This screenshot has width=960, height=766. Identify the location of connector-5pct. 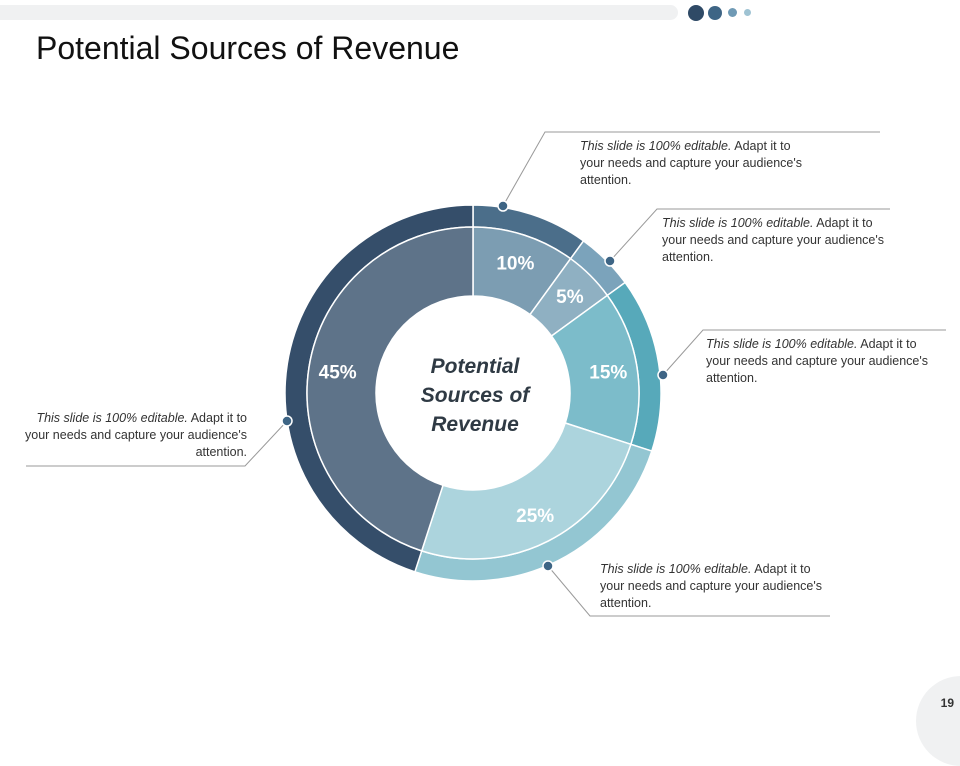
(749, 235).